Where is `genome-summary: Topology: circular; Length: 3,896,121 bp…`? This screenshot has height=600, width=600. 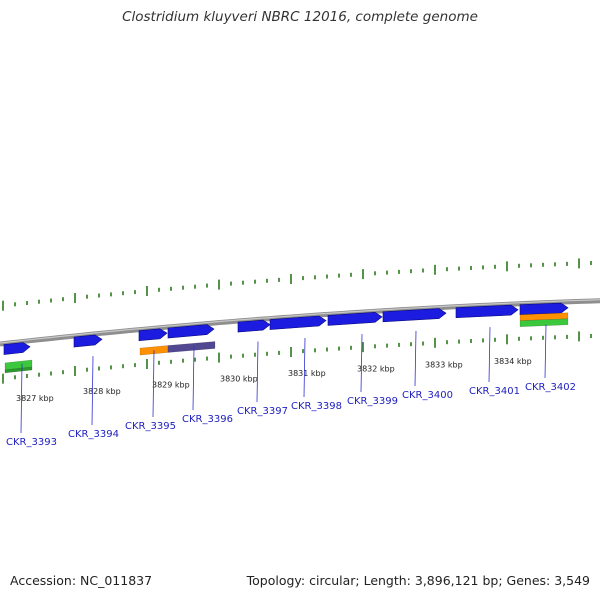 genome-summary: Topology: circular; Length: 3,896,121 bp… is located at coordinates (418, 580).